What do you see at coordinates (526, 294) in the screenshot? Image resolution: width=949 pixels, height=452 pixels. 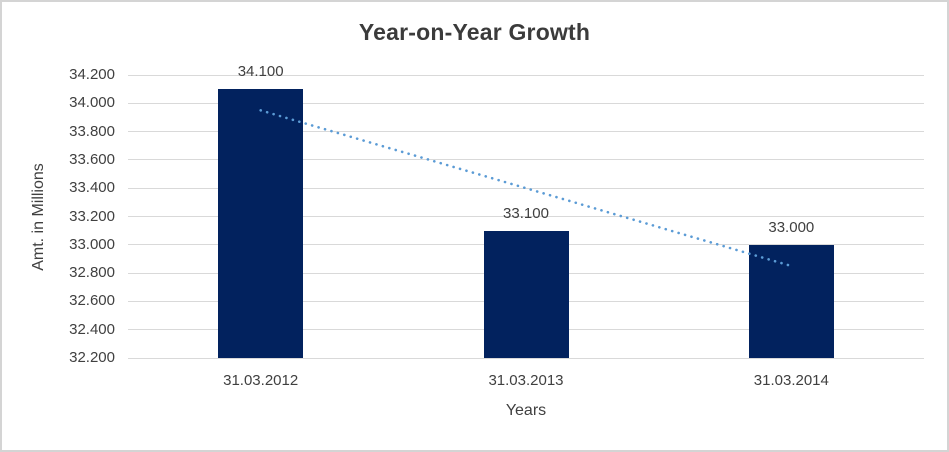 I see `bar-31.03.2013` at bounding box center [526, 294].